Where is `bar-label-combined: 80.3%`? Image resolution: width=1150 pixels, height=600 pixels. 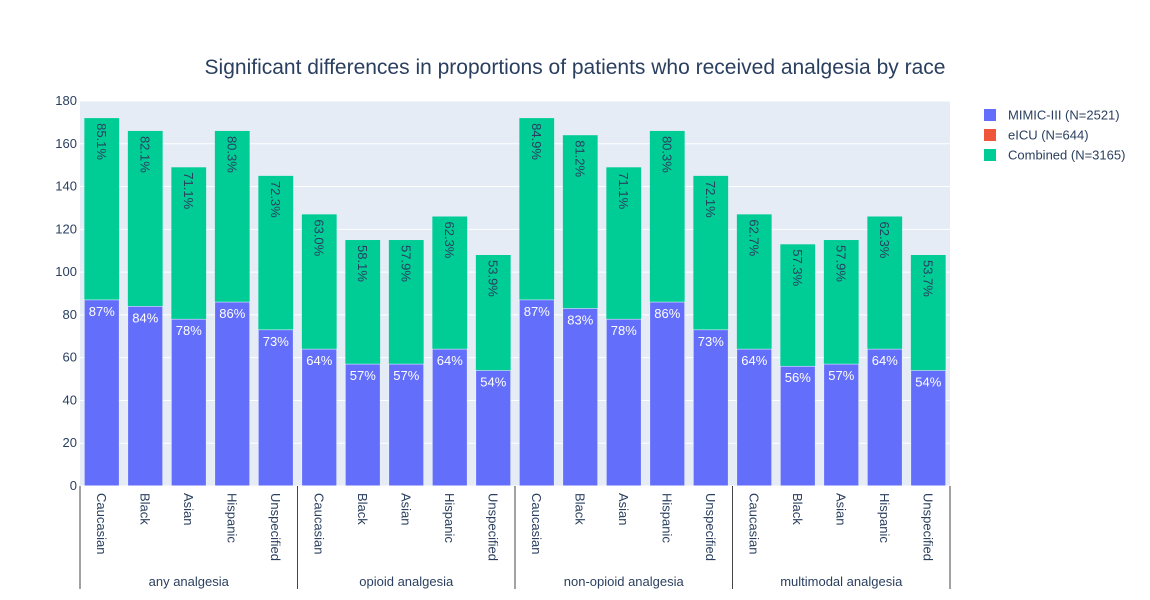 bar-label-combined: 80.3% is located at coordinates (231, 154).